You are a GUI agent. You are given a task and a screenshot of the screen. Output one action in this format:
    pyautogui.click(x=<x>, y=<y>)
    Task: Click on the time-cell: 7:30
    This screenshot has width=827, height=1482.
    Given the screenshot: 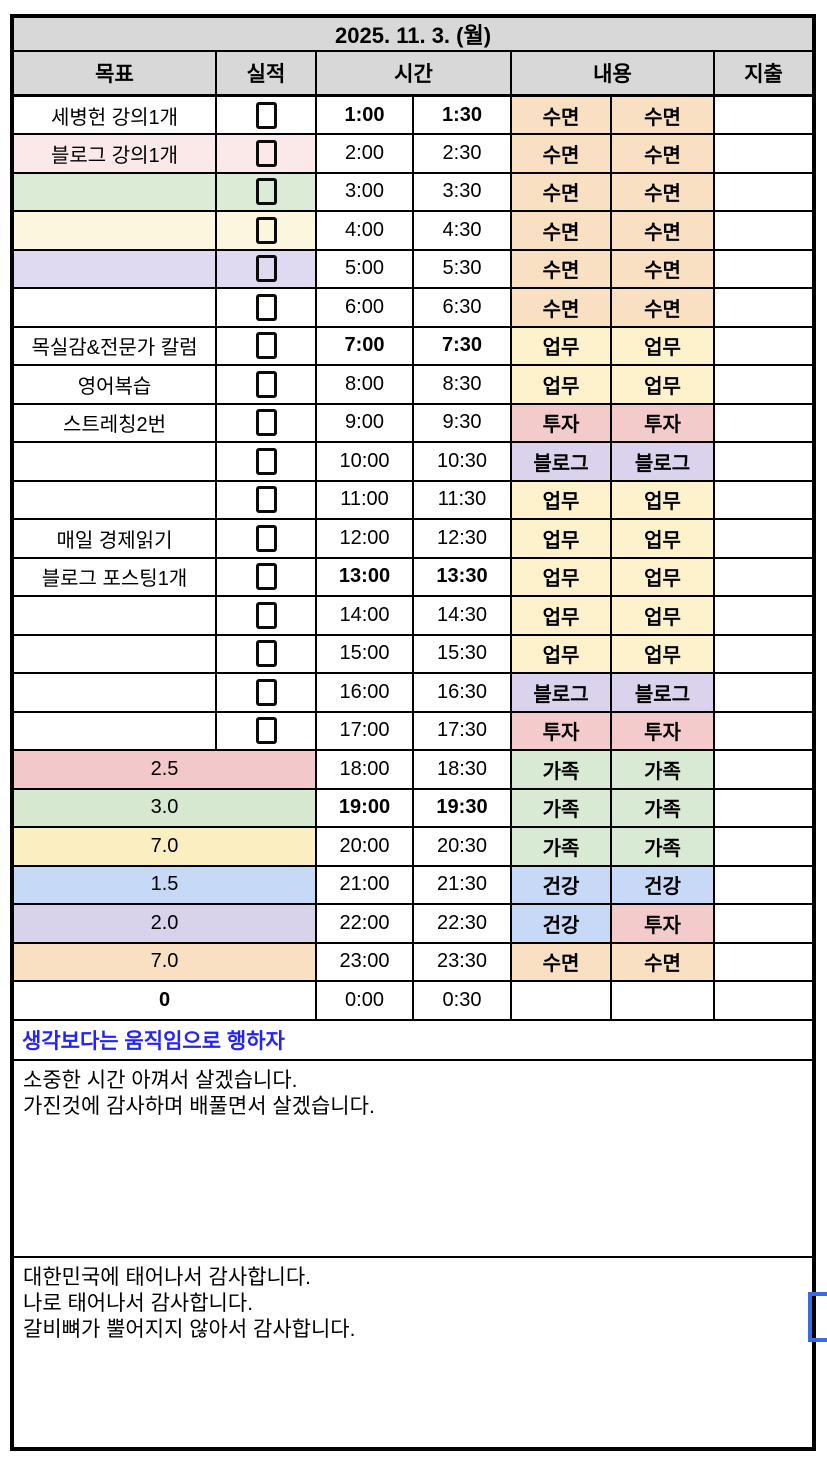 What is the action you would take?
    pyautogui.click(x=462, y=345)
    